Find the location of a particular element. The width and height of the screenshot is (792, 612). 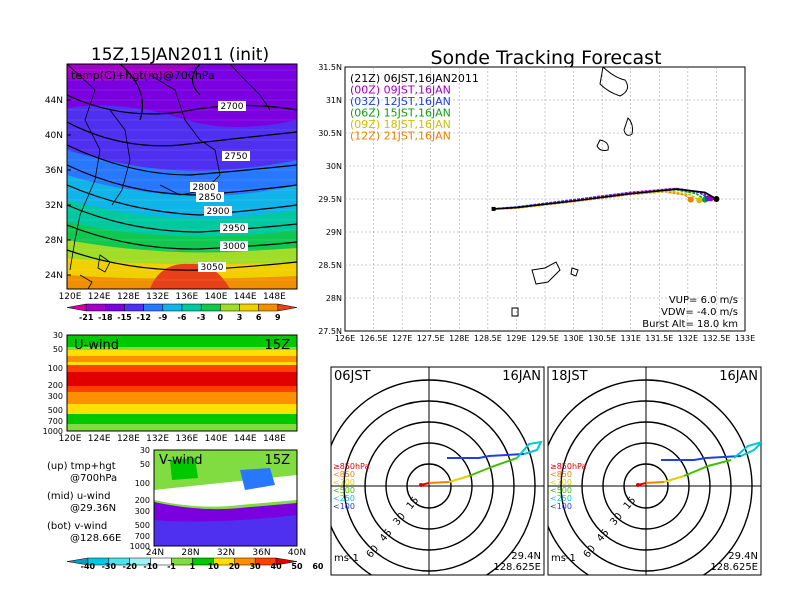

map-lon-ticks: 120E 124E 128E 132E 136E 140E 144E 148E is located at coordinates (173, 297).